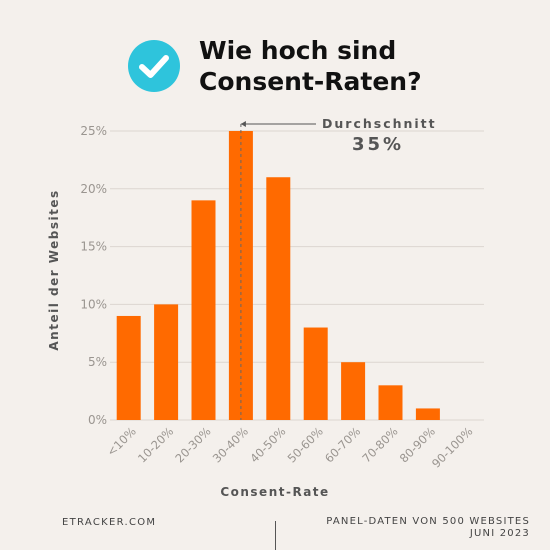  I want to click on x-tick-label: 70-80%, so click(379, 444).